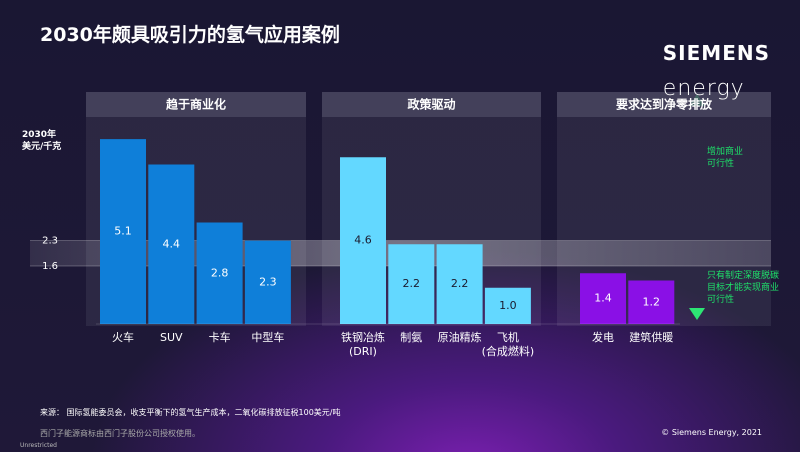 This screenshot has width=800, height=452. I want to click on annotation: 增加商业 可行性, so click(725, 158).